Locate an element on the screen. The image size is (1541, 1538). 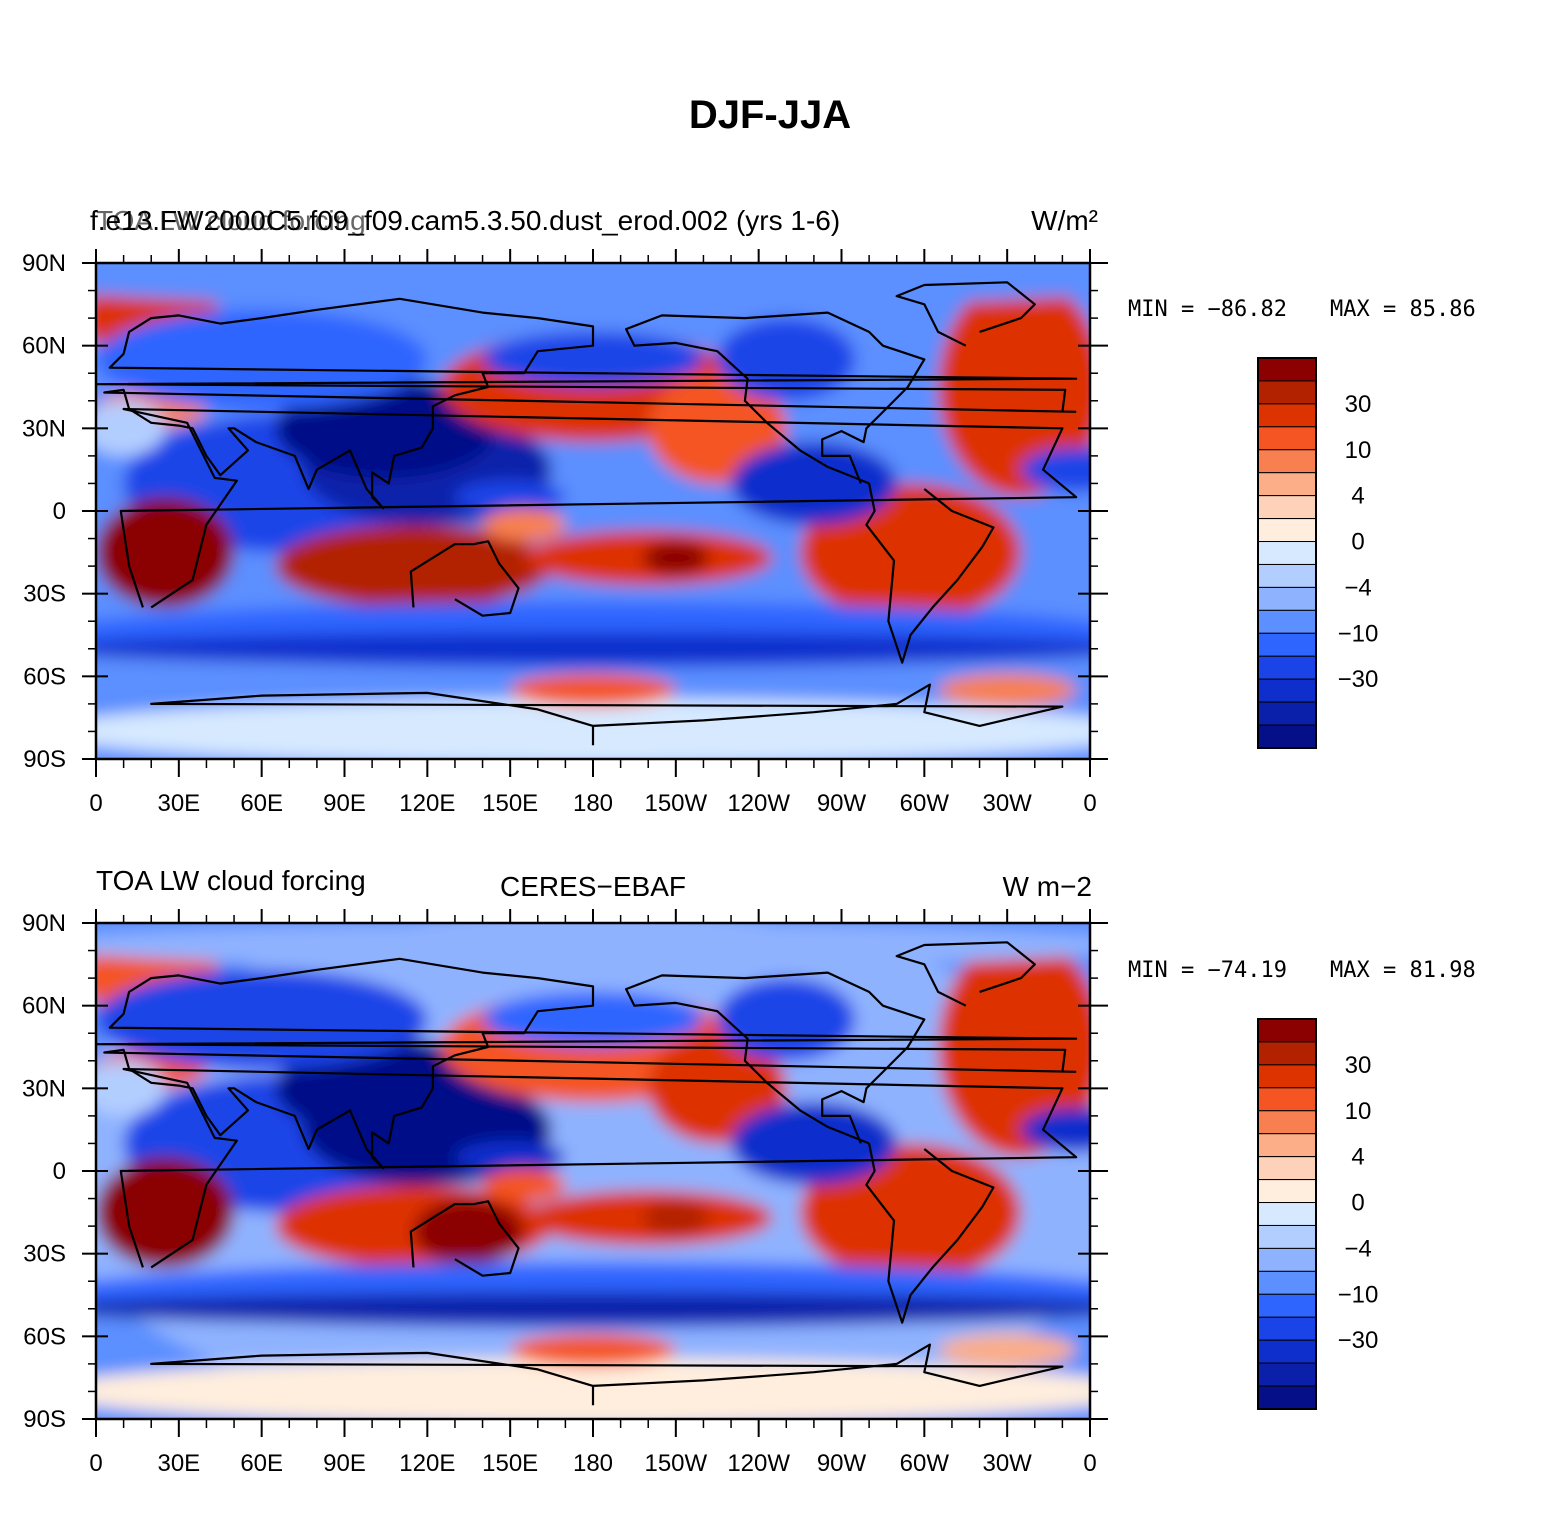
lon-tick-label: 90E is located at coordinates (344, 803).